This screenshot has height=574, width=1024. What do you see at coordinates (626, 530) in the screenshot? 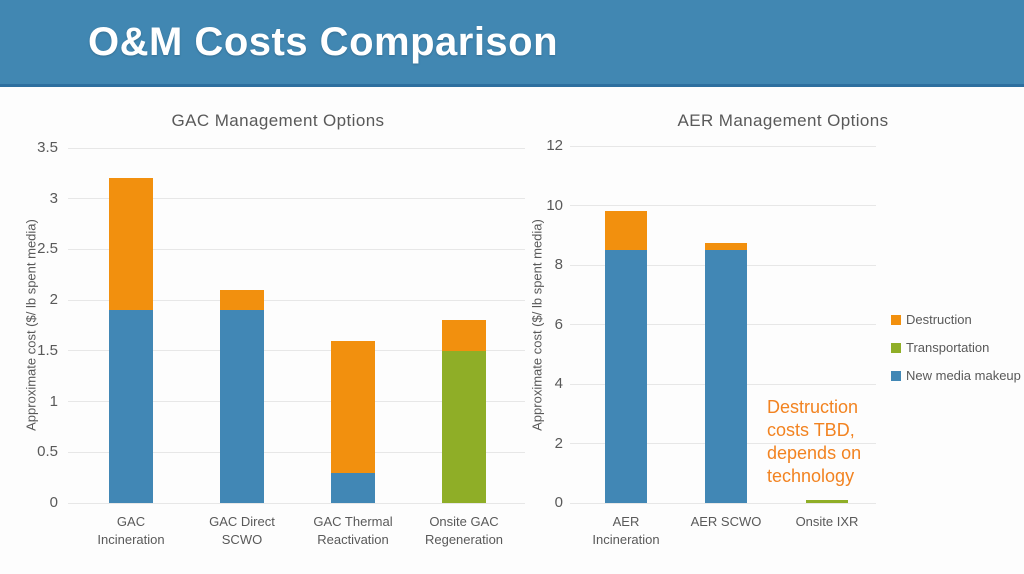
I see `x-category-label: AER Incineration` at bounding box center [626, 530].